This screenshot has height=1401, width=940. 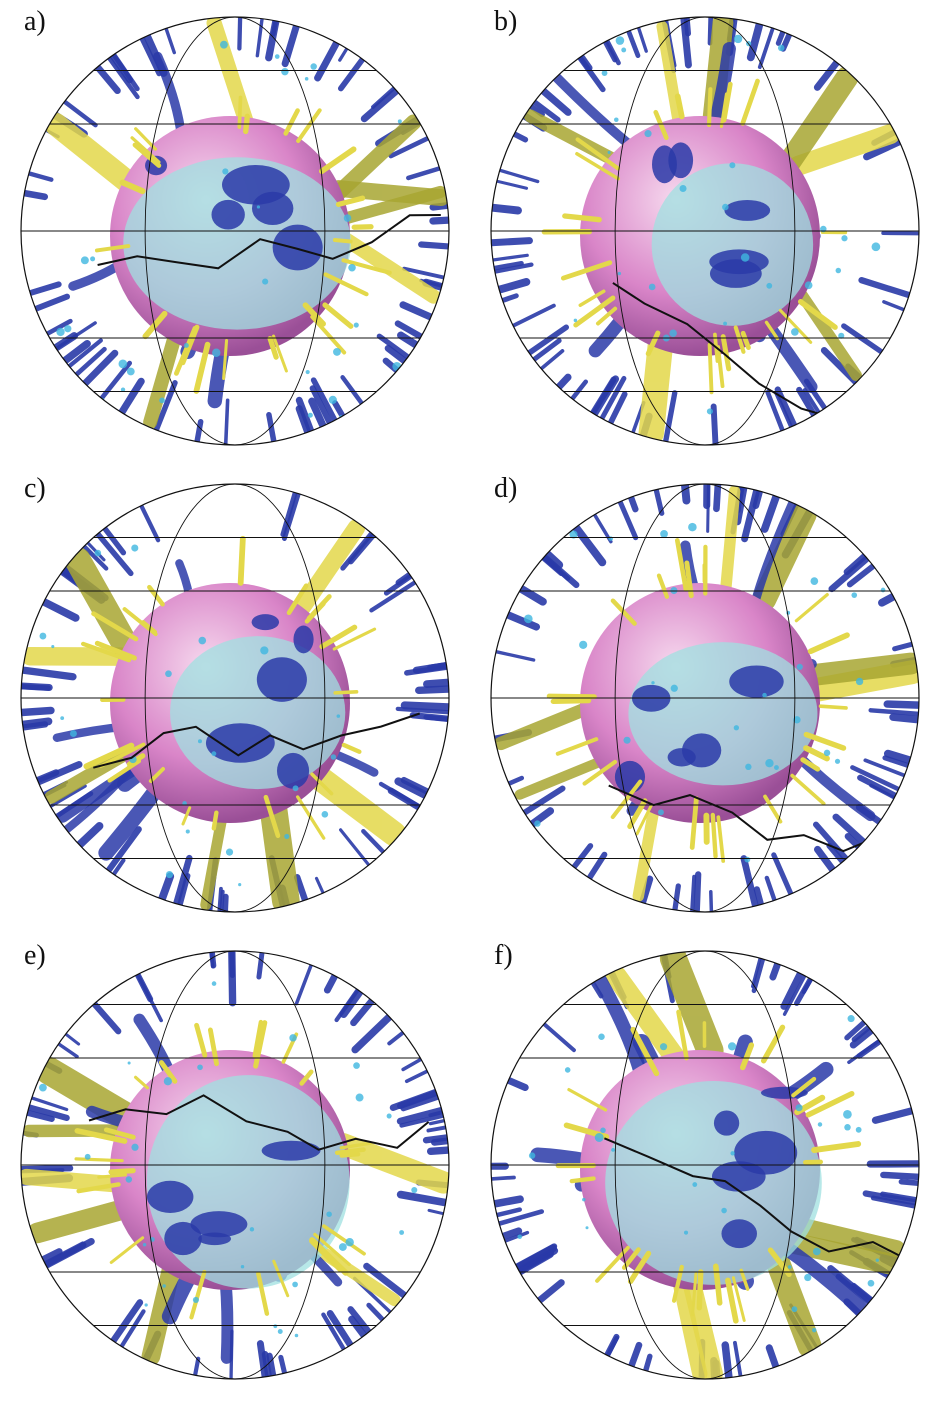 What do you see at coordinates (35, 21) in the screenshot?
I see `panel-label-a: a)` at bounding box center [35, 21].